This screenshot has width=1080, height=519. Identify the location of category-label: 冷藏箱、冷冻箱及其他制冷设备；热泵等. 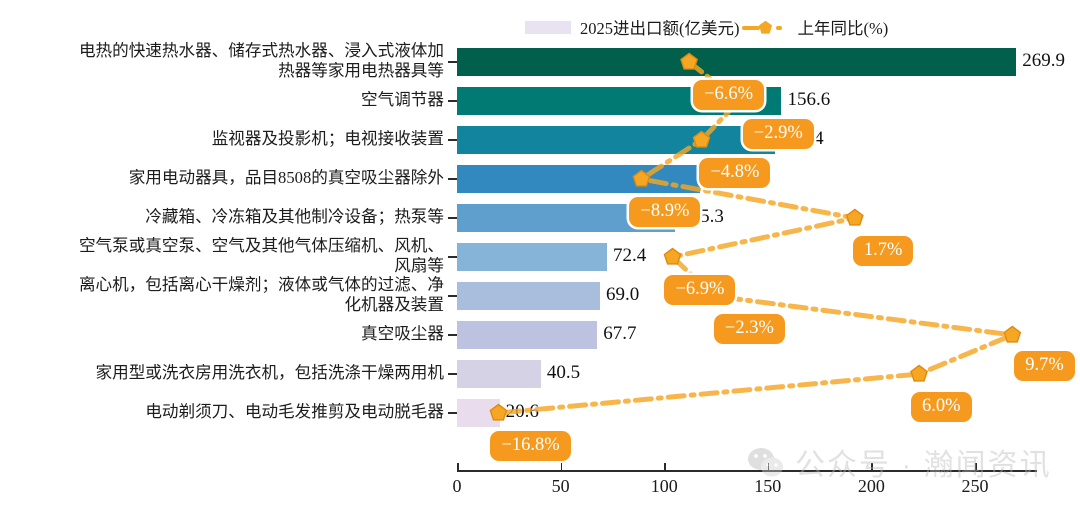
(294, 217).